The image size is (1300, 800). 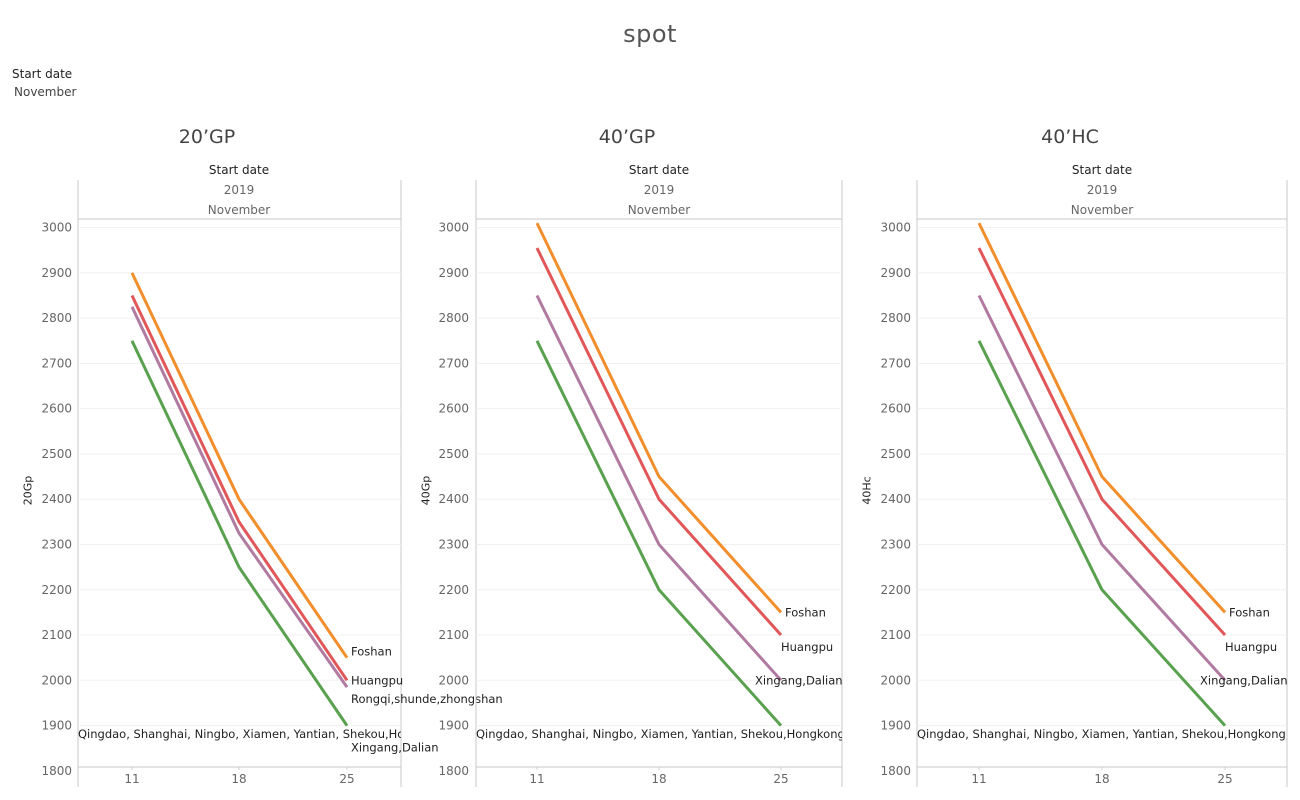 What do you see at coordinates (659, 170) in the screenshot?
I see `column-header-label-2: Start date` at bounding box center [659, 170].